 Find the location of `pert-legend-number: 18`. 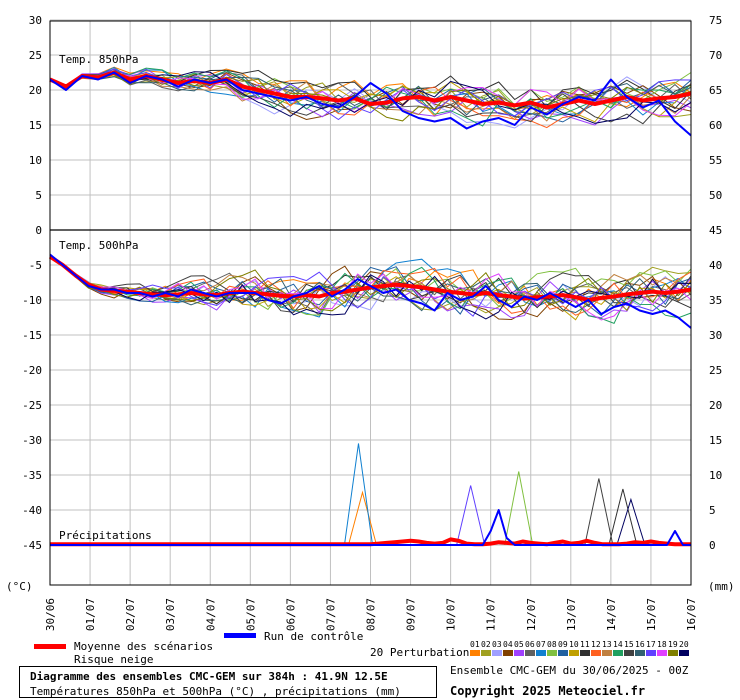

pert-legend-number: 18 is located at coordinates (662, 644).